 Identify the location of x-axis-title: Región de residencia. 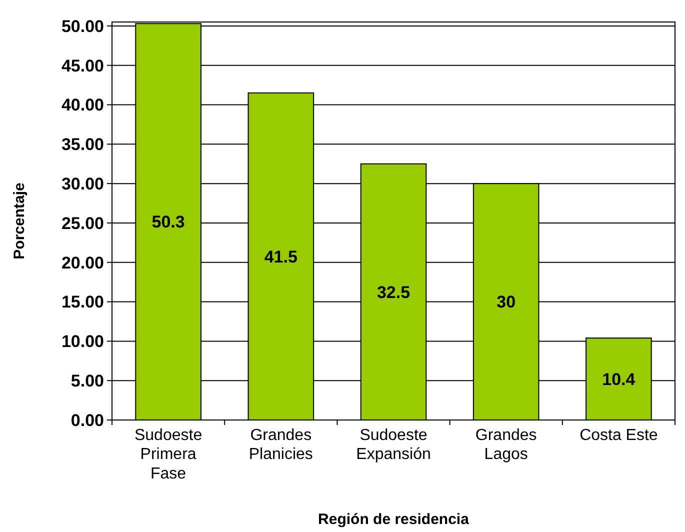
(394, 519).